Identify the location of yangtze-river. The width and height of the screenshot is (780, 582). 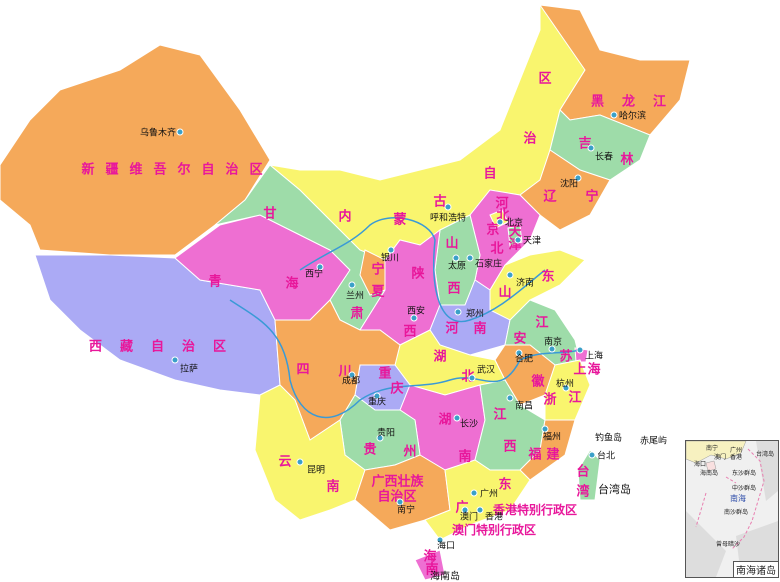
(405, 359).